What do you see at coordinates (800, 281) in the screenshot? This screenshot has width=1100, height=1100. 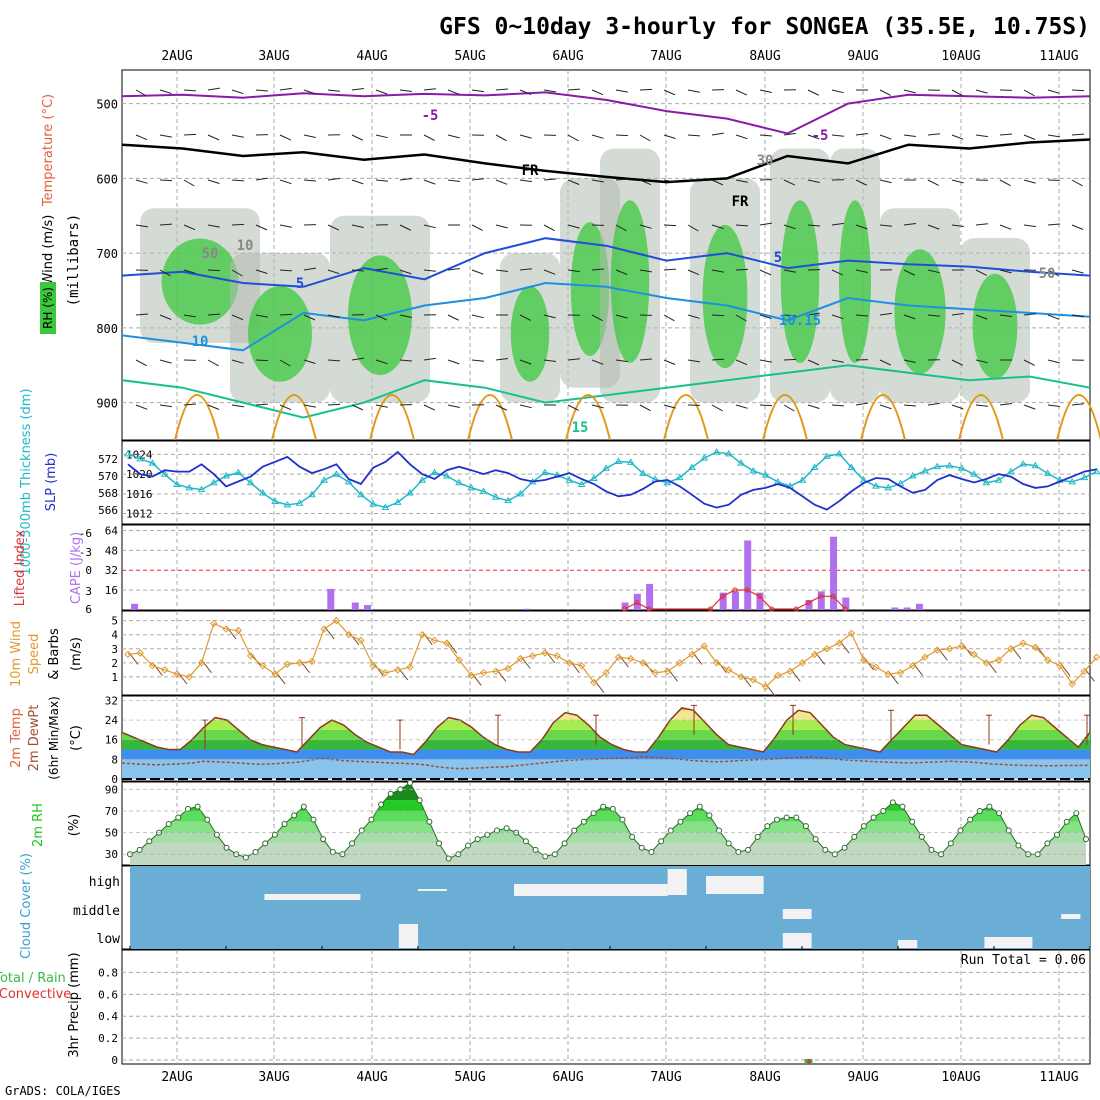 I see `rh-green-region` at bounding box center [800, 281].